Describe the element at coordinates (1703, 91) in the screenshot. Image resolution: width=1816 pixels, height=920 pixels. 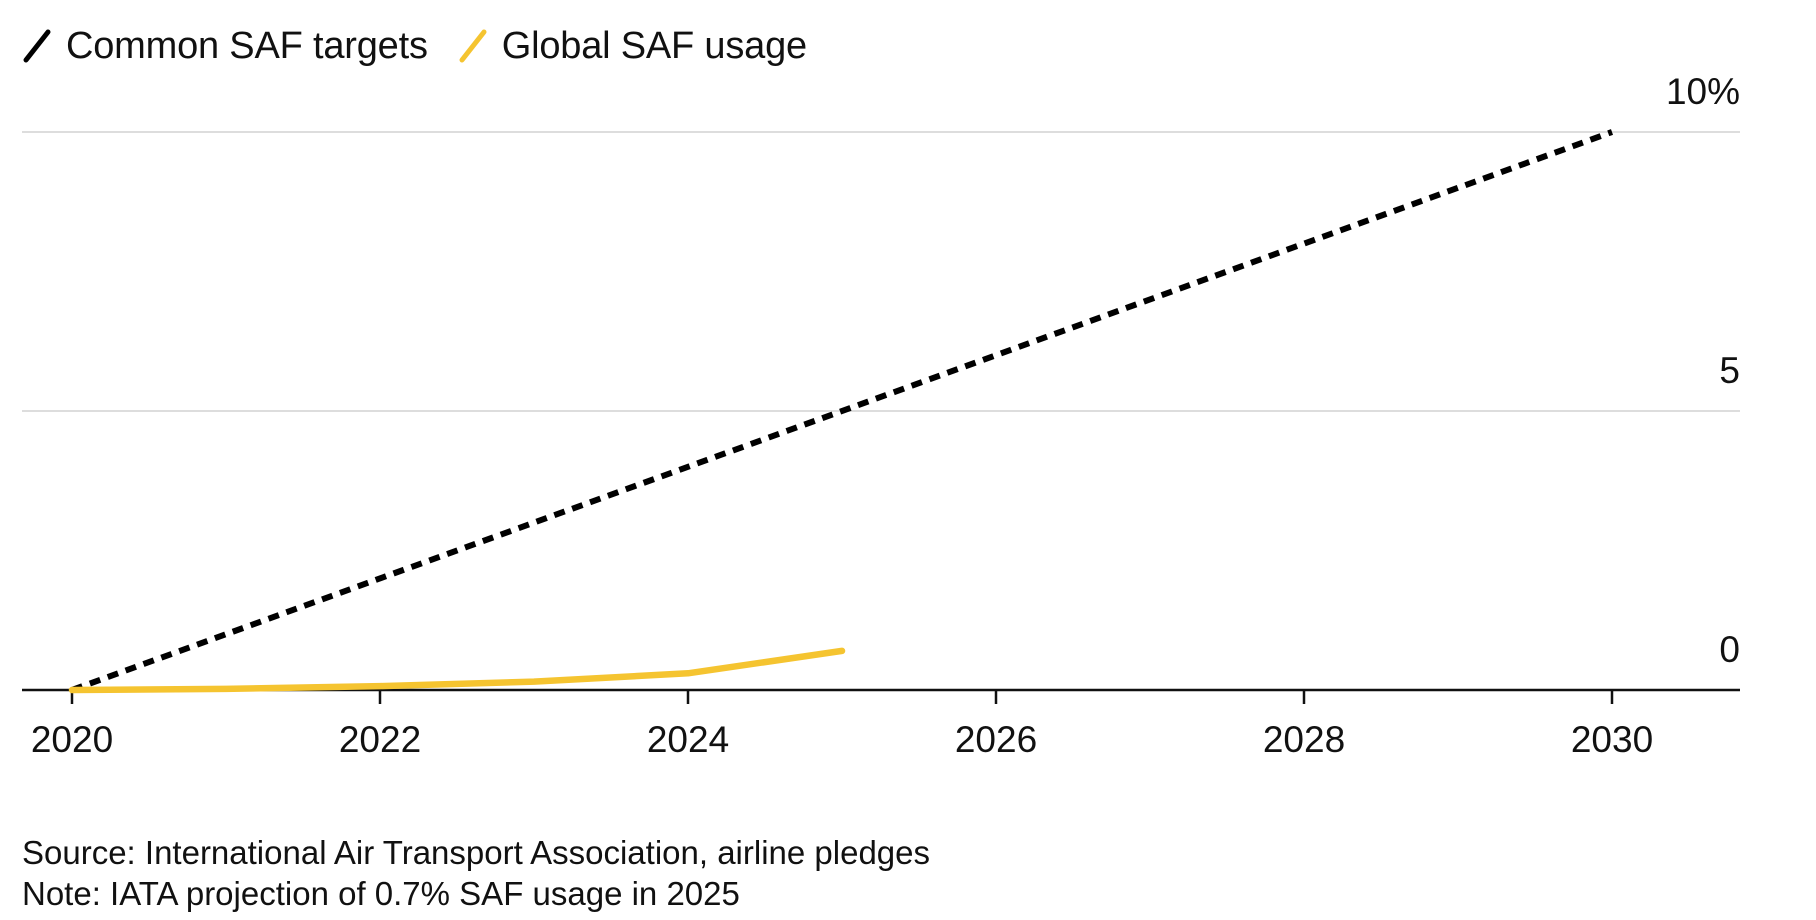
I see `y-tick-label-10: 10%` at that location.